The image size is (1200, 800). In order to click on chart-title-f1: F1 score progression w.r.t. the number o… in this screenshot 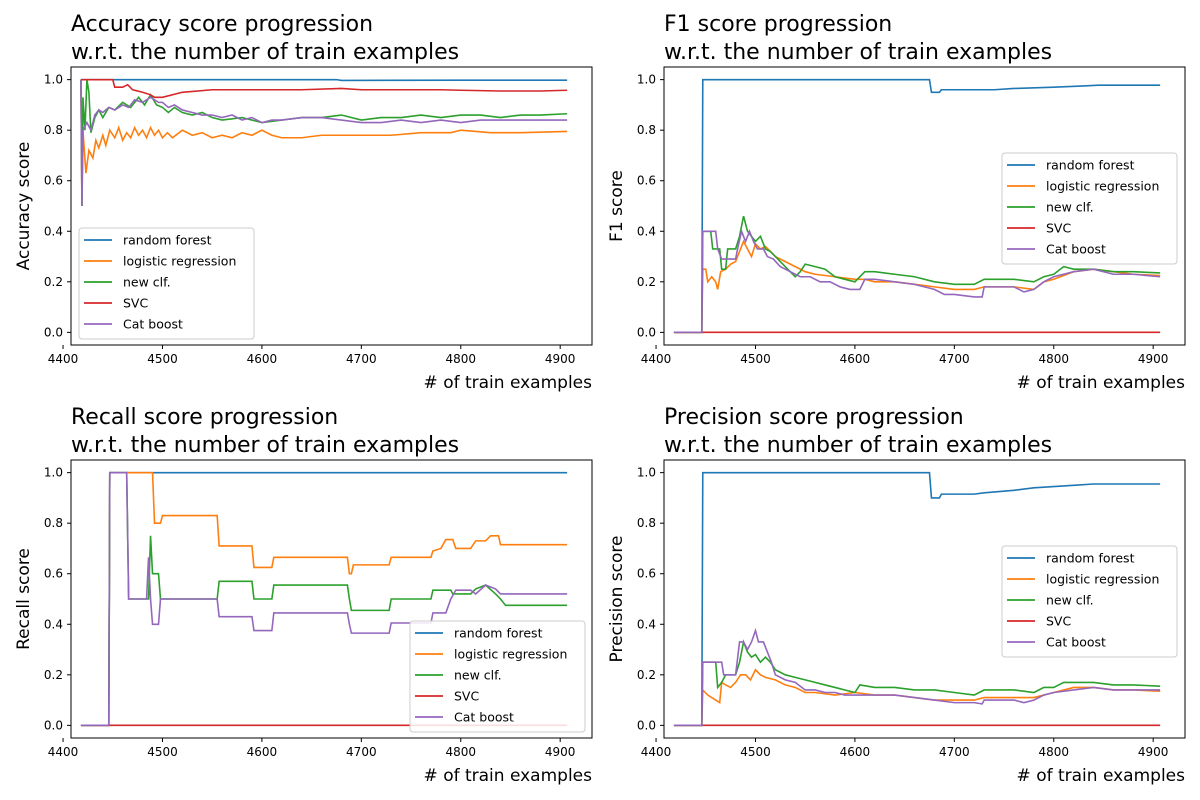, I will do `click(858, 39)`.